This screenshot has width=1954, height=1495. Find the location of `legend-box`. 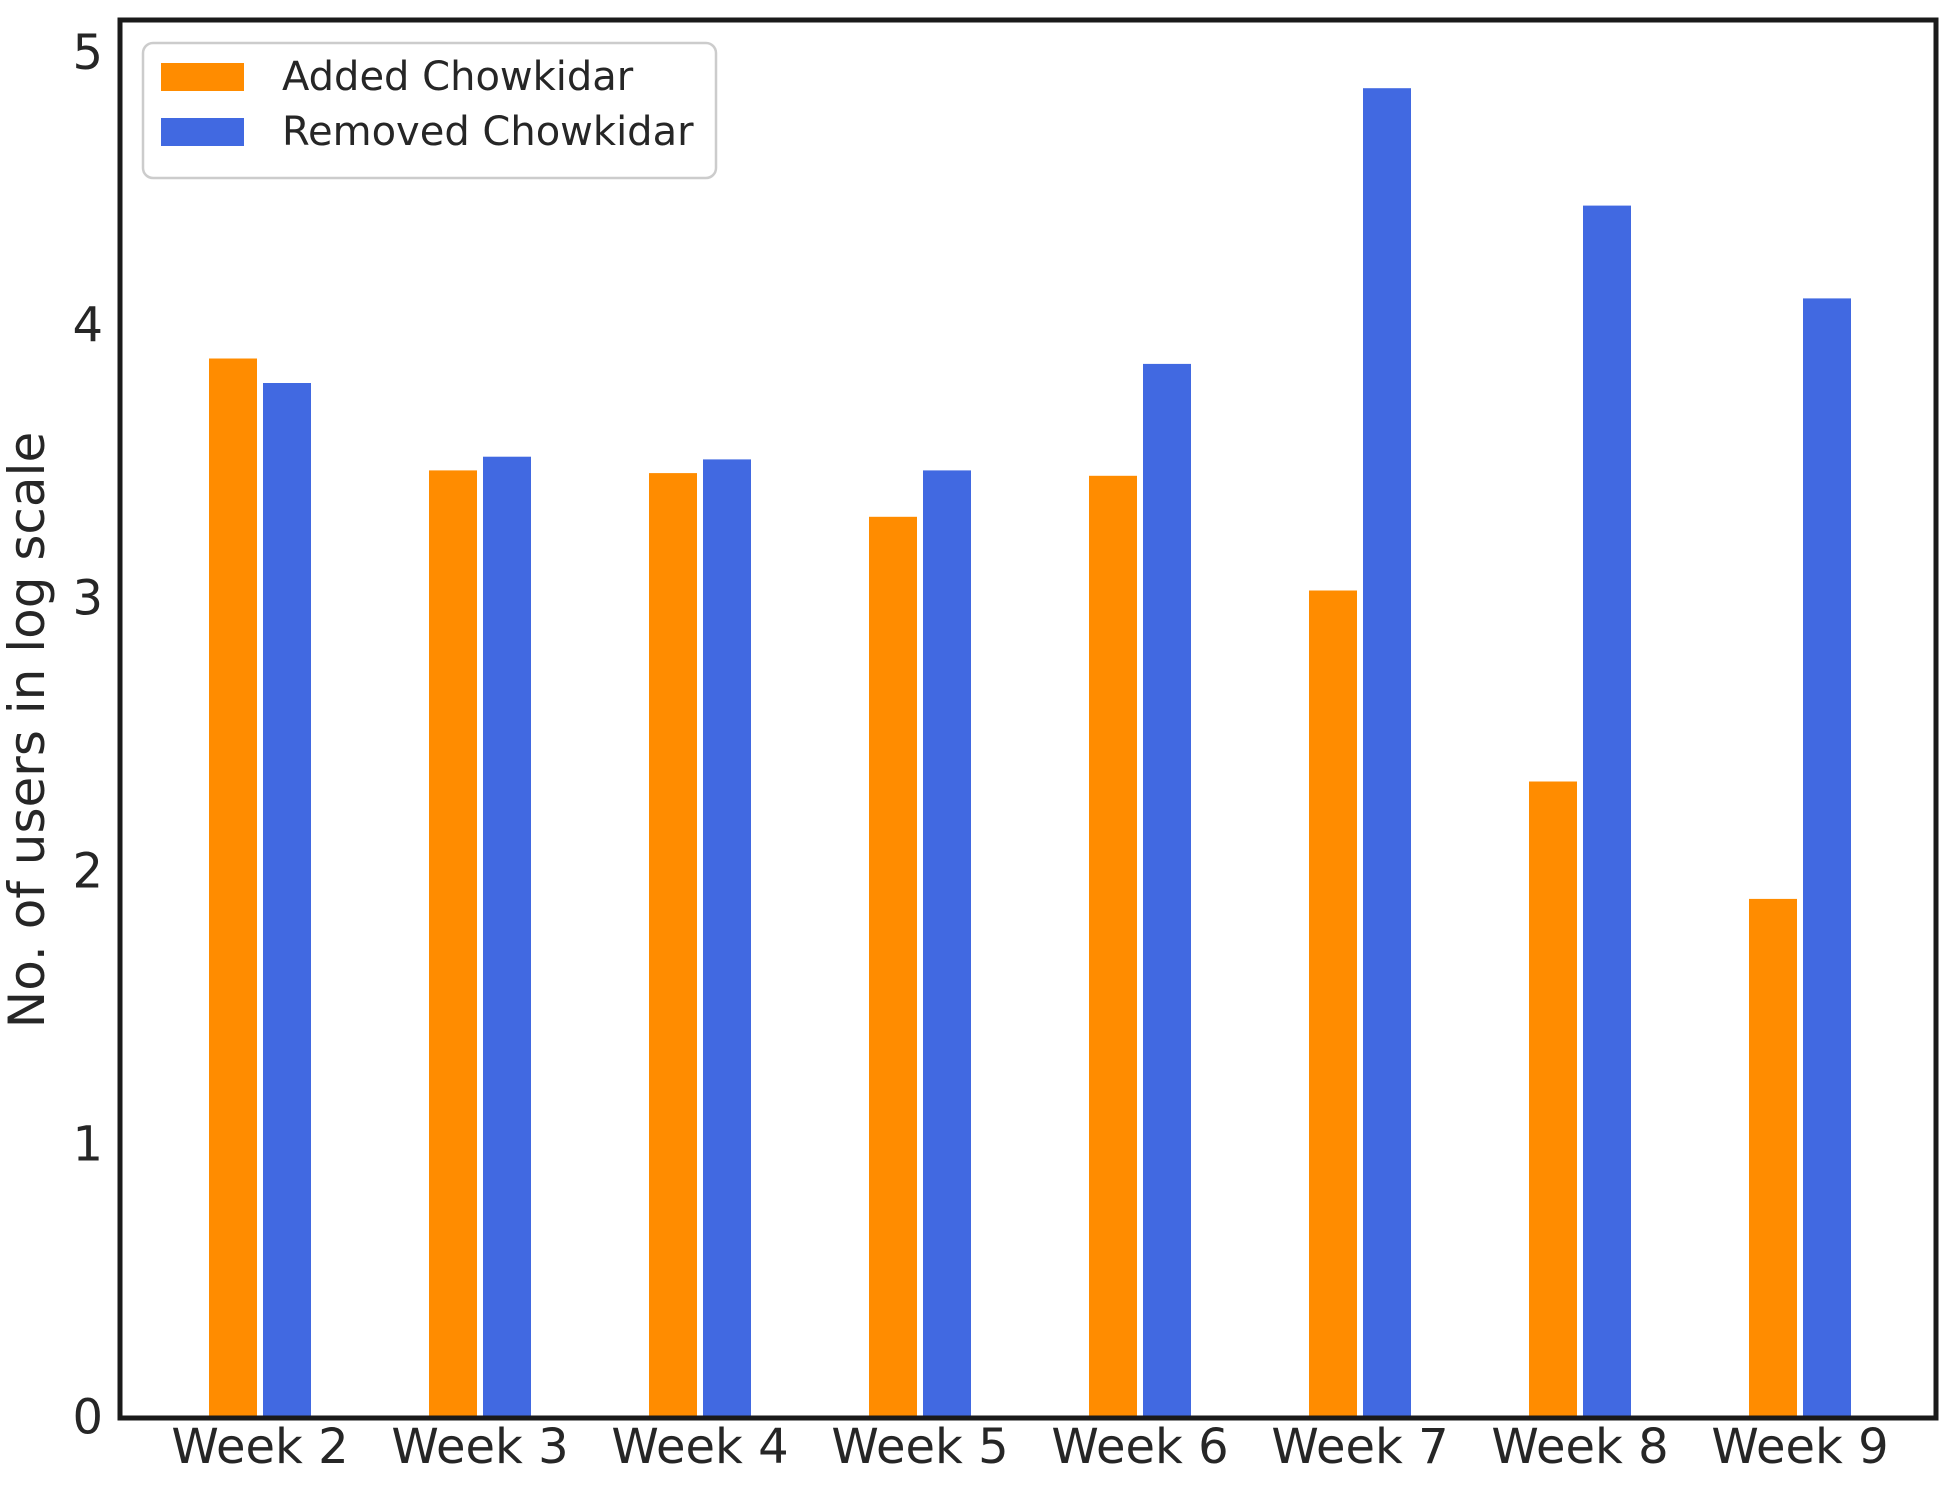

legend-box is located at coordinates (429, 110).